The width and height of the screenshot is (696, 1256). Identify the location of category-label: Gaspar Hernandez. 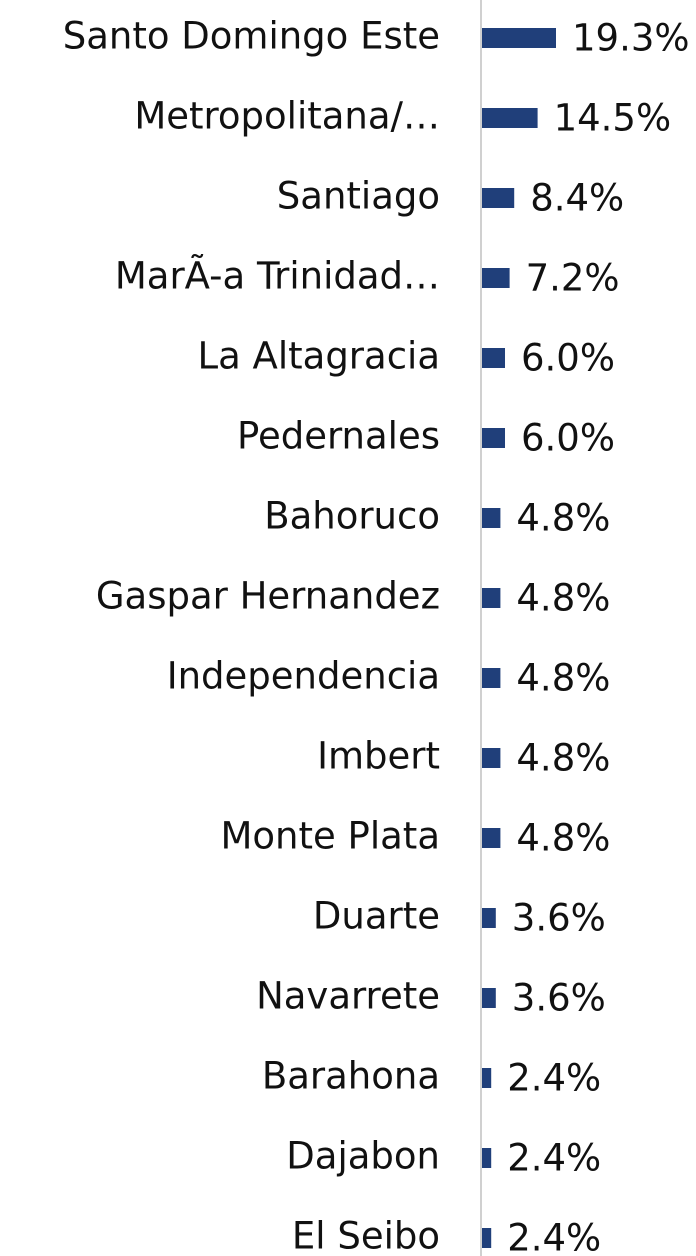
(268, 596).